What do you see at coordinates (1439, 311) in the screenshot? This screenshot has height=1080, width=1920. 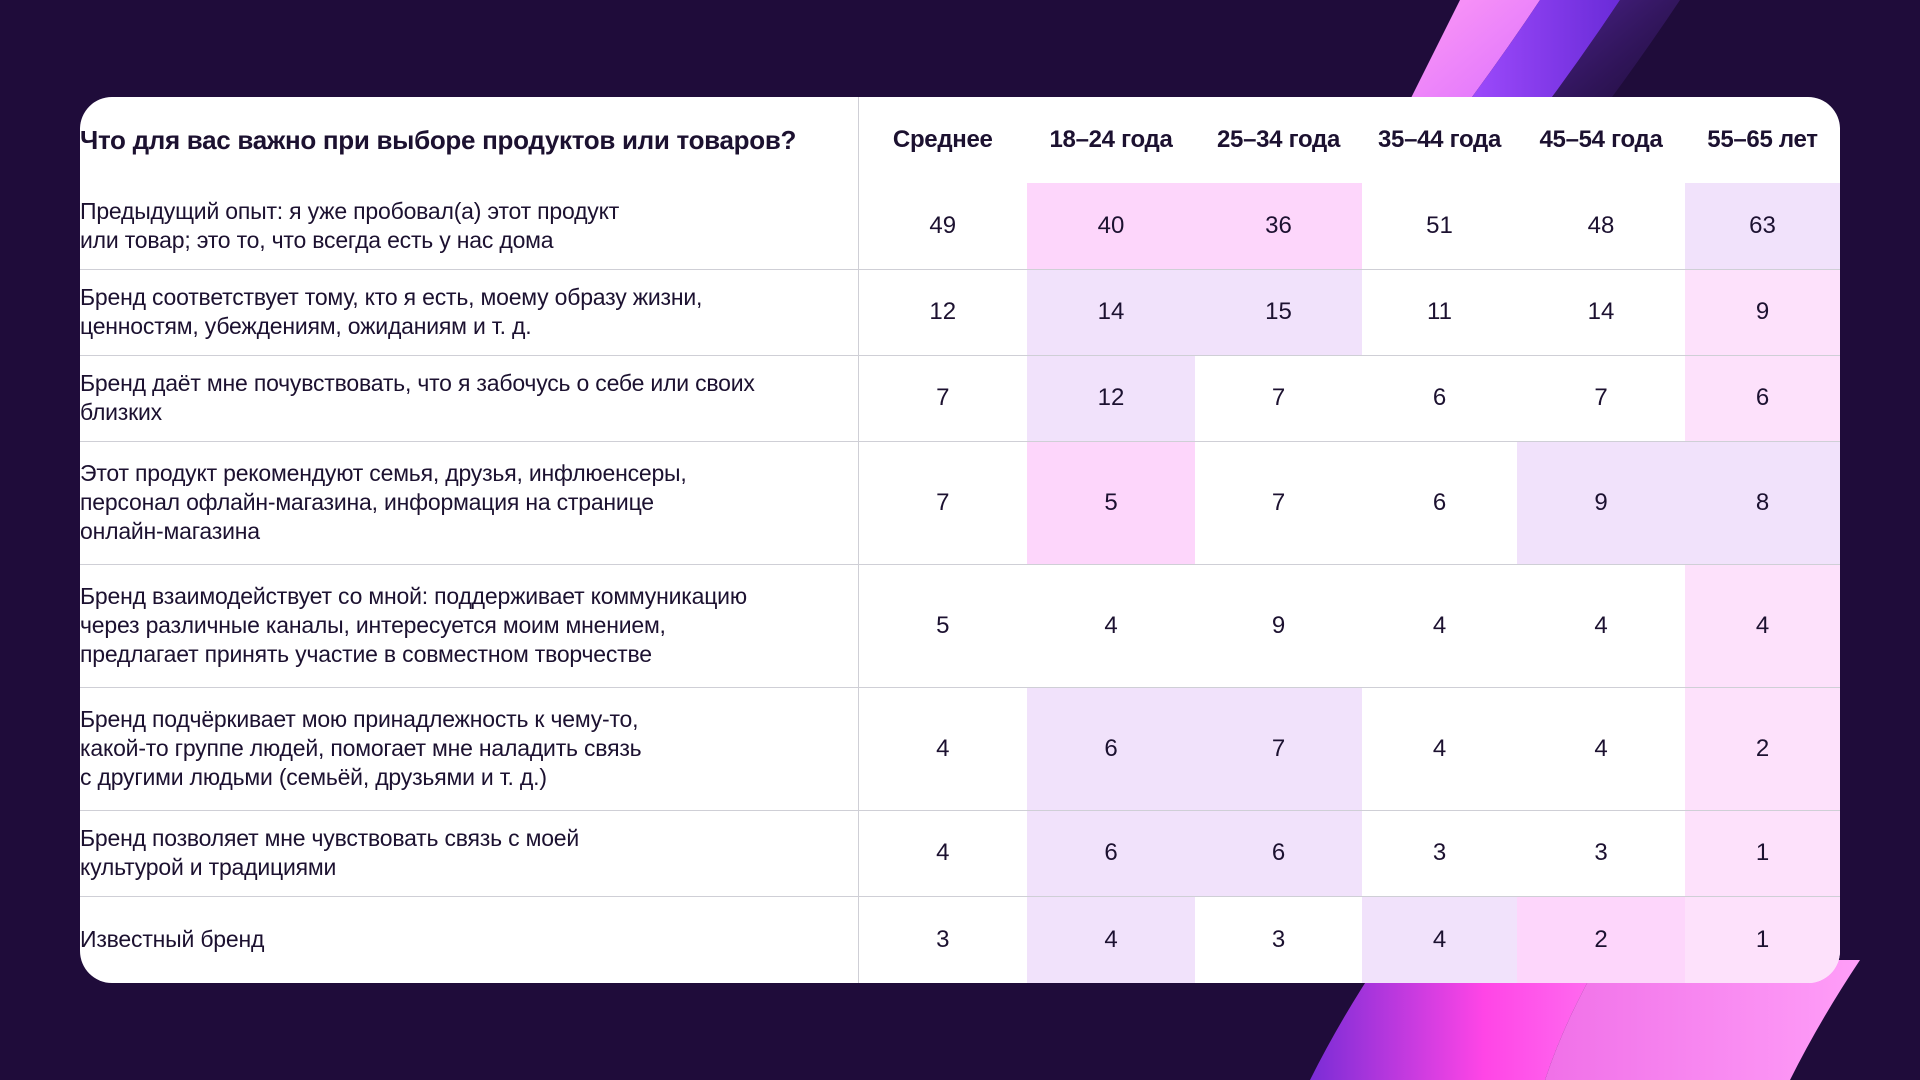 I see `value-cell-35-44: 11` at bounding box center [1439, 311].